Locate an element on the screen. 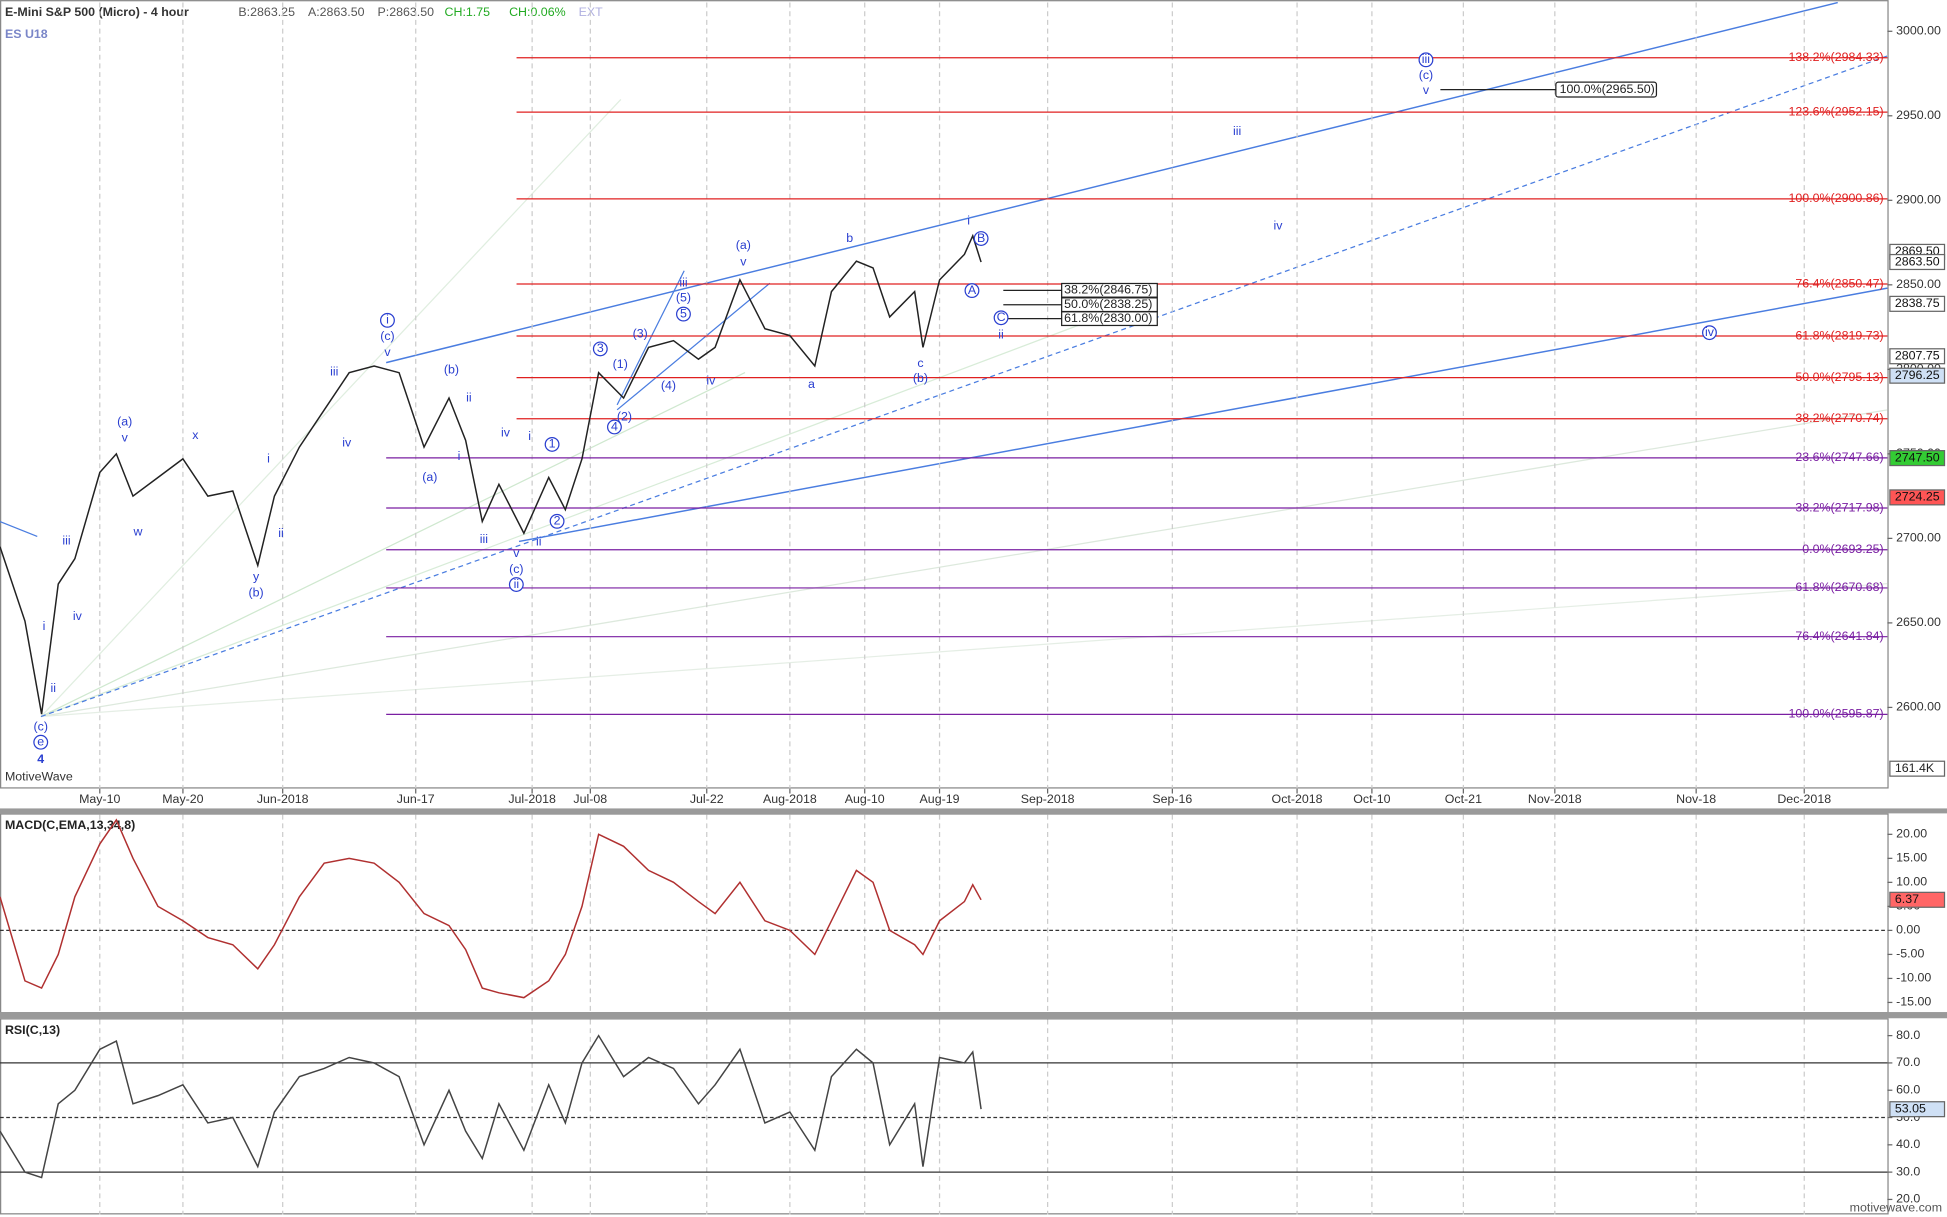  y-tick-label: 15.00 is located at coordinates (1911, 858).